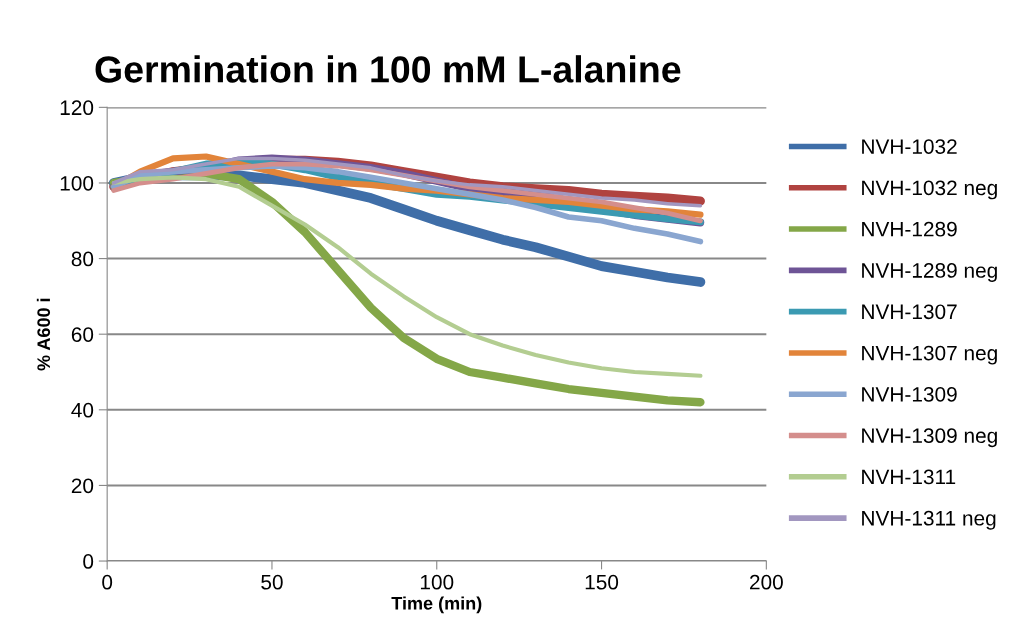 This screenshot has height=639, width=1011. I want to click on chart-title: Germination in 100 mM L-alanine, so click(388, 69).